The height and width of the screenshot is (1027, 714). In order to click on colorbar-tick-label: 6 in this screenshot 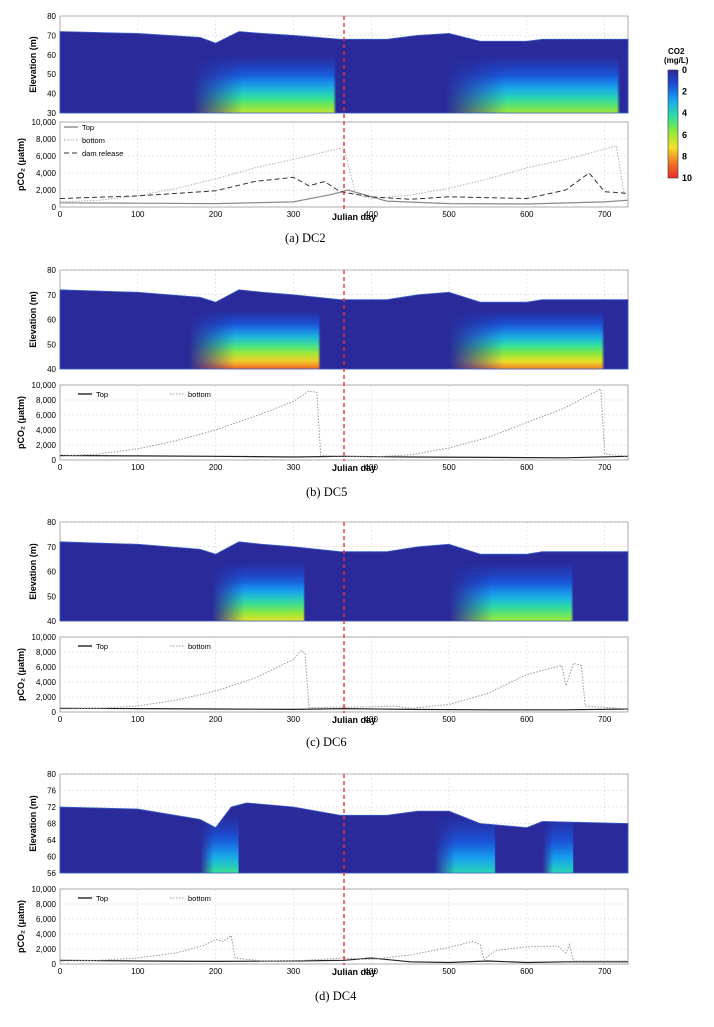, I will do `click(684, 135)`.